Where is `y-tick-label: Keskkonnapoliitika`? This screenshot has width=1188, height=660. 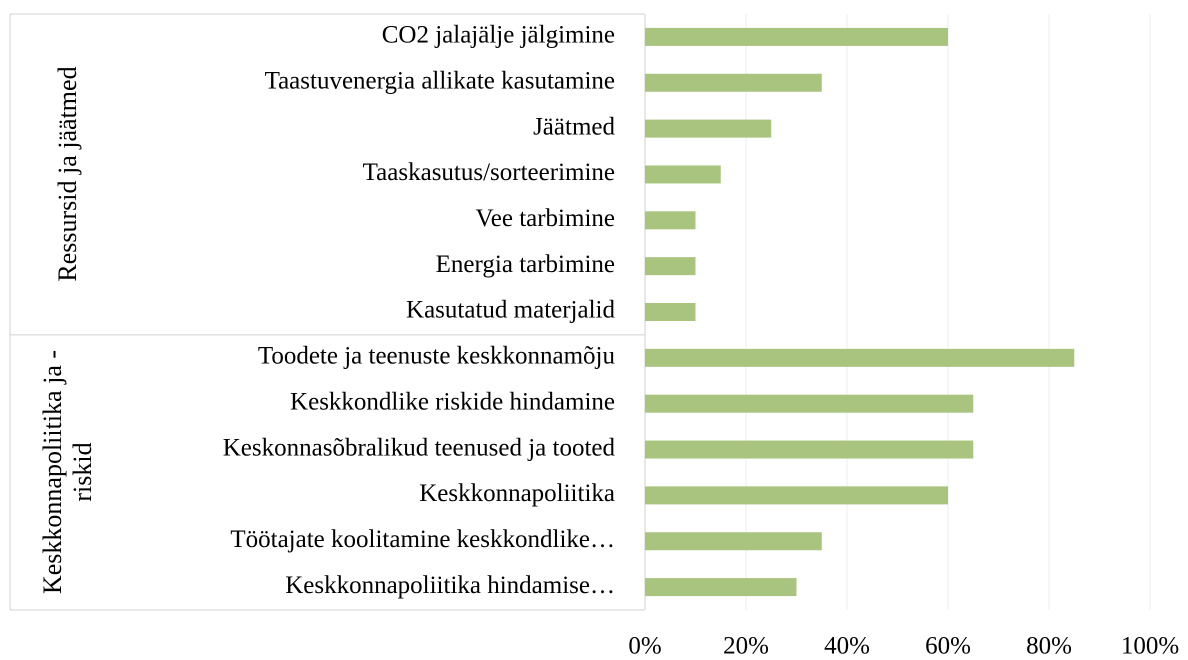
y-tick-label: Keskkonnapoliitika is located at coordinates (517, 493).